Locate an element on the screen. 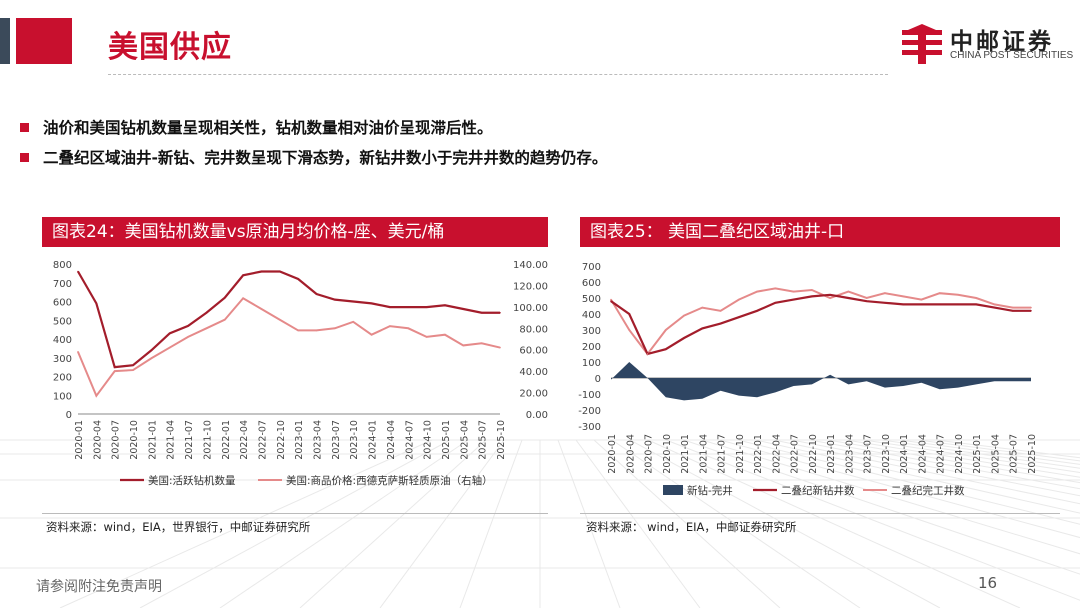 The width and height of the screenshot is (1080, 608). logo-chinese-name: 中邮证券 is located at coordinates (1002, 42).